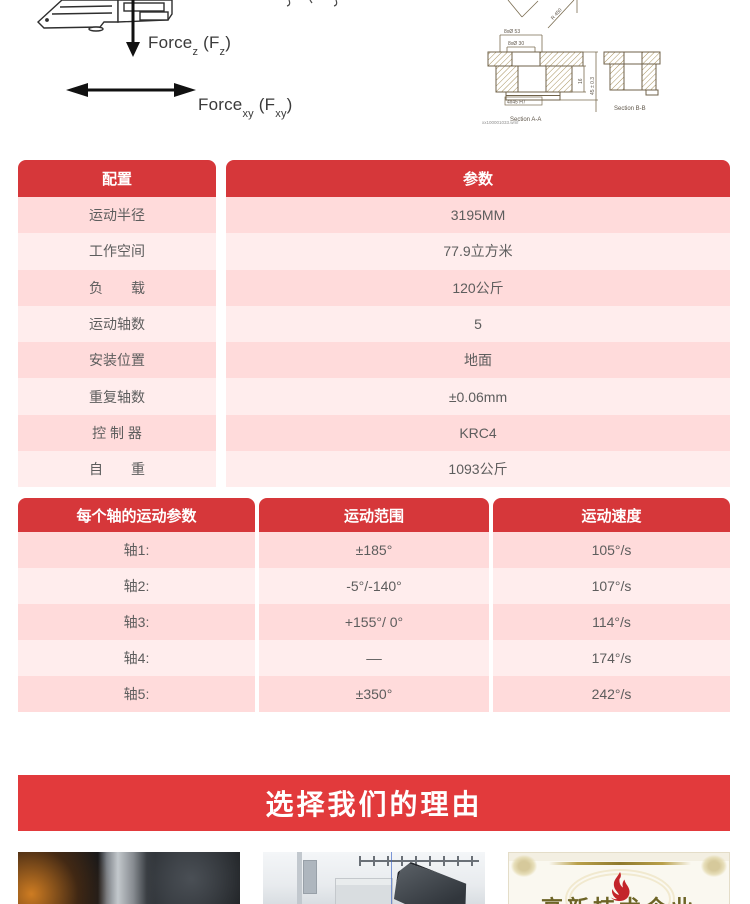  I want to click on spec-value-payload: 120公斤, so click(478, 287).